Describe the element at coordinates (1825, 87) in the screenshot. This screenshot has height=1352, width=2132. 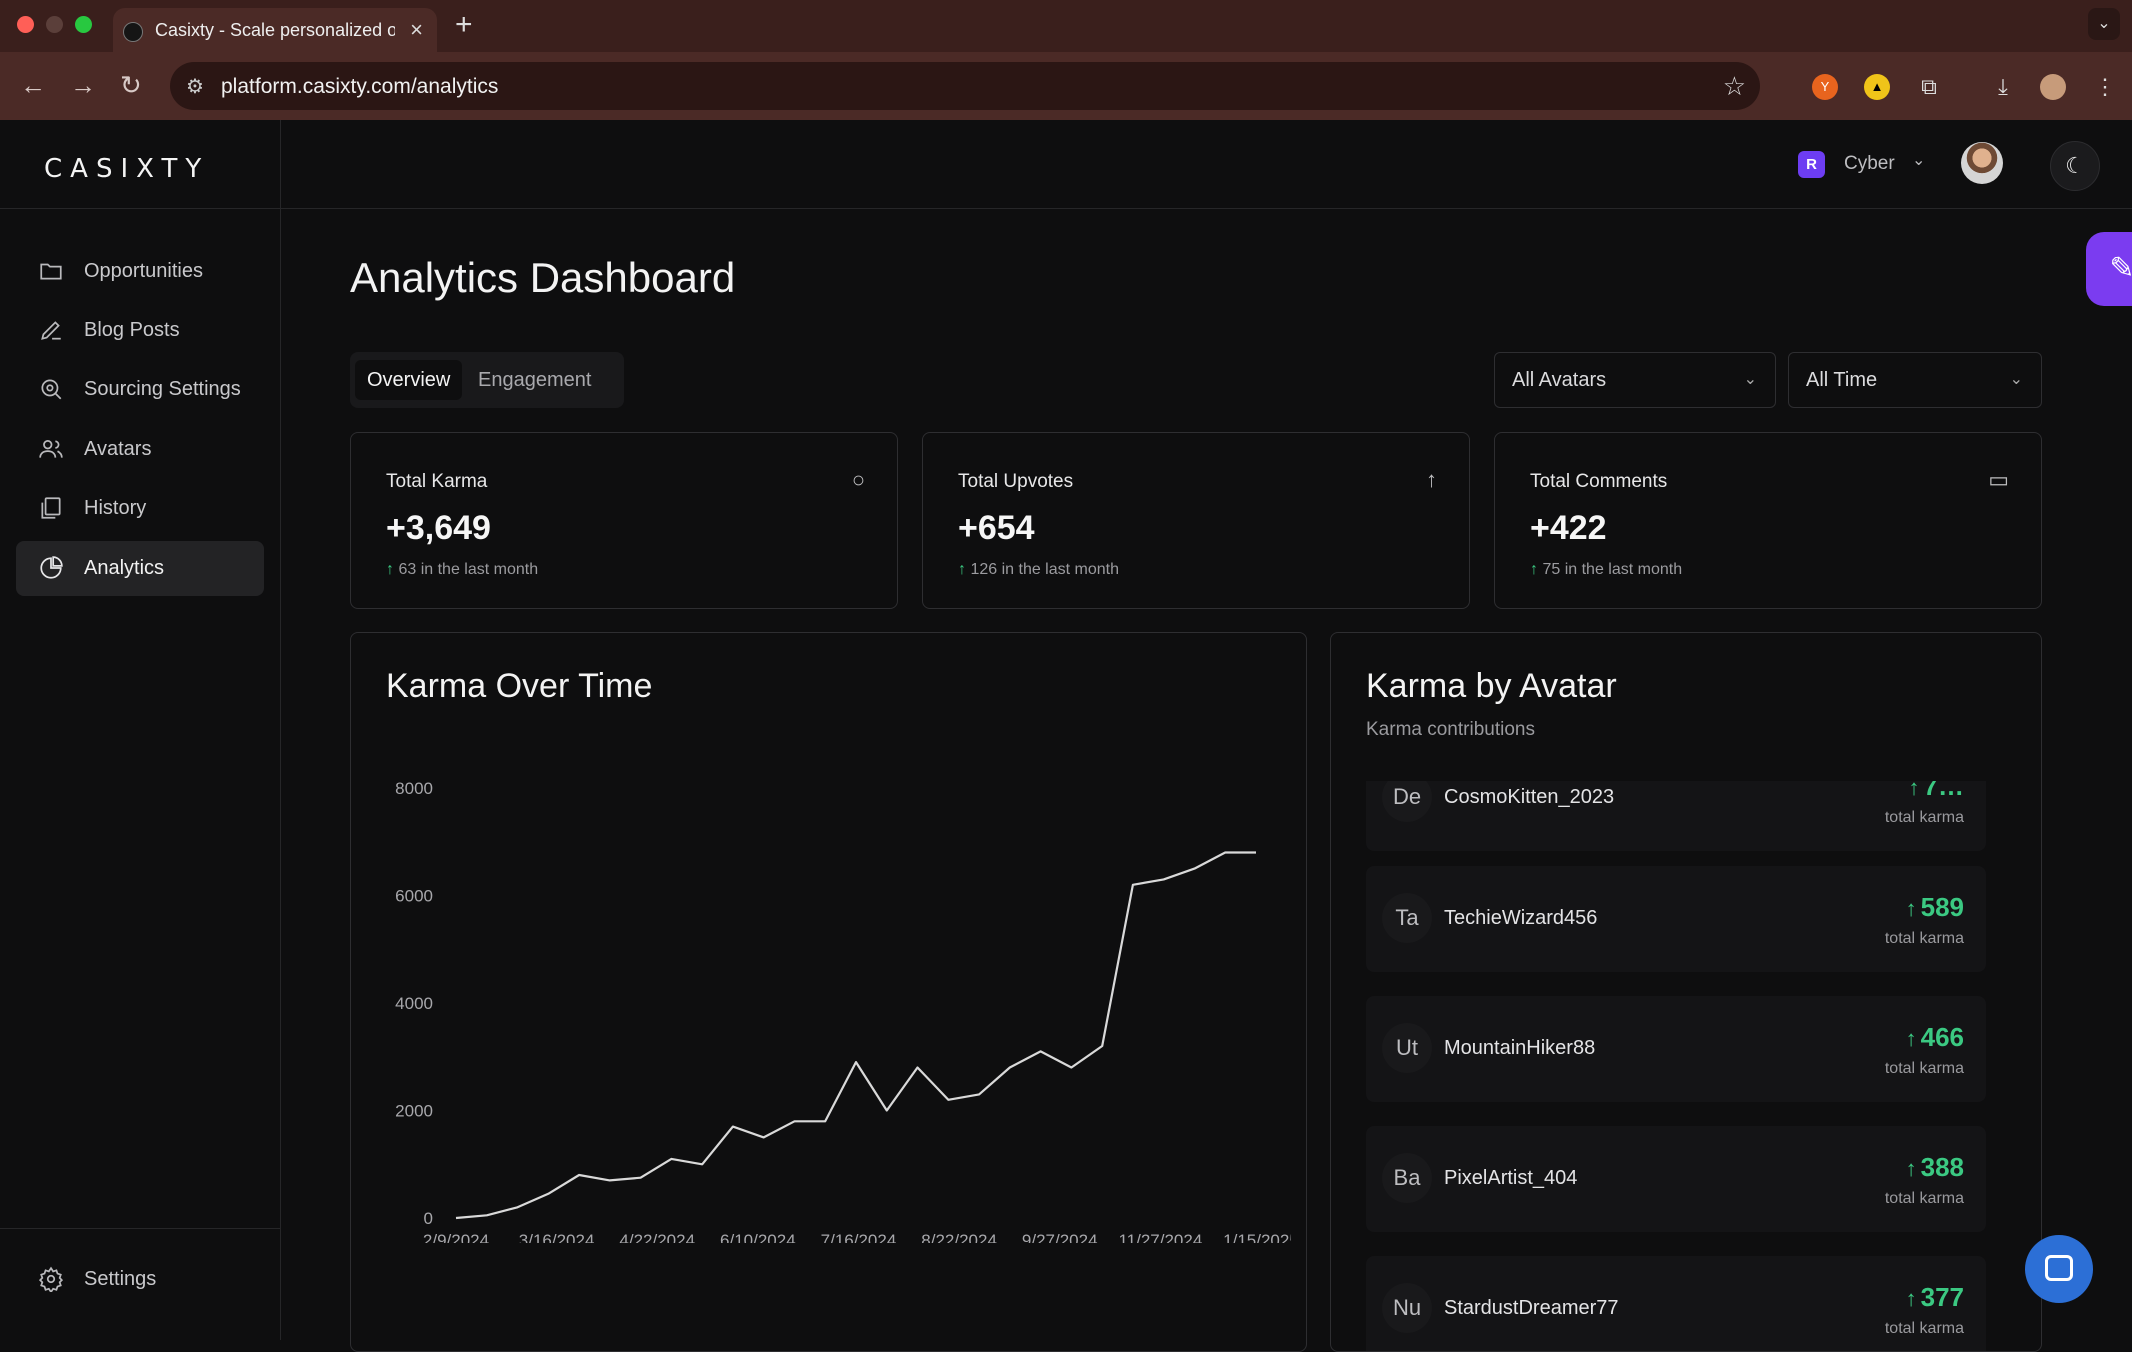
I see `extension-icon: Y` at that location.